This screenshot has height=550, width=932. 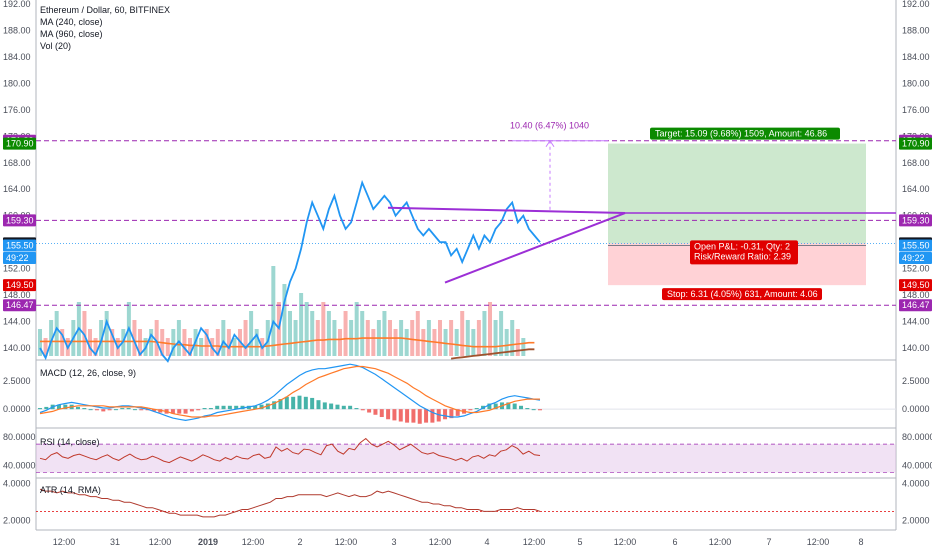 What do you see at coordinates (466, 458) in the screenshot?
I see `rsi-band` at bounding box center [466, 458].